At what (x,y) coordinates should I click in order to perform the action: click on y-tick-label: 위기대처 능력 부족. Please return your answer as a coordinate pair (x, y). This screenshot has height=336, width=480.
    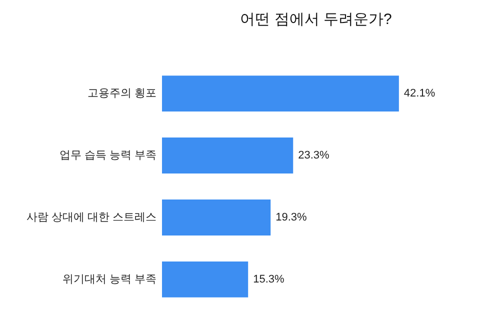
    Looking at the image, I should click on (109, 279).